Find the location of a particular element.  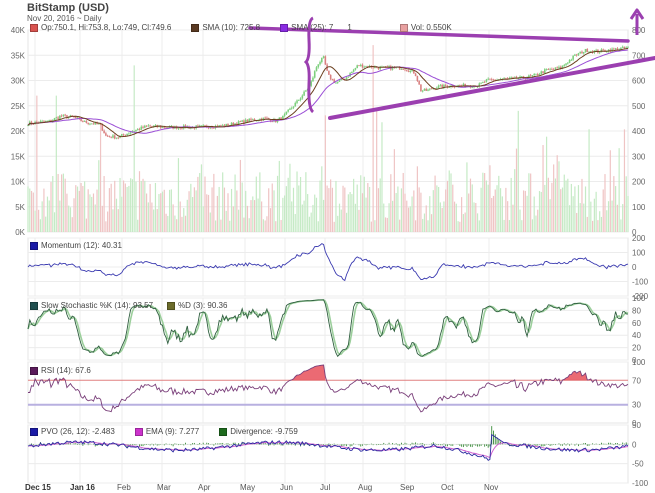

svg-text: Jul is located at coordinates (325, 487).